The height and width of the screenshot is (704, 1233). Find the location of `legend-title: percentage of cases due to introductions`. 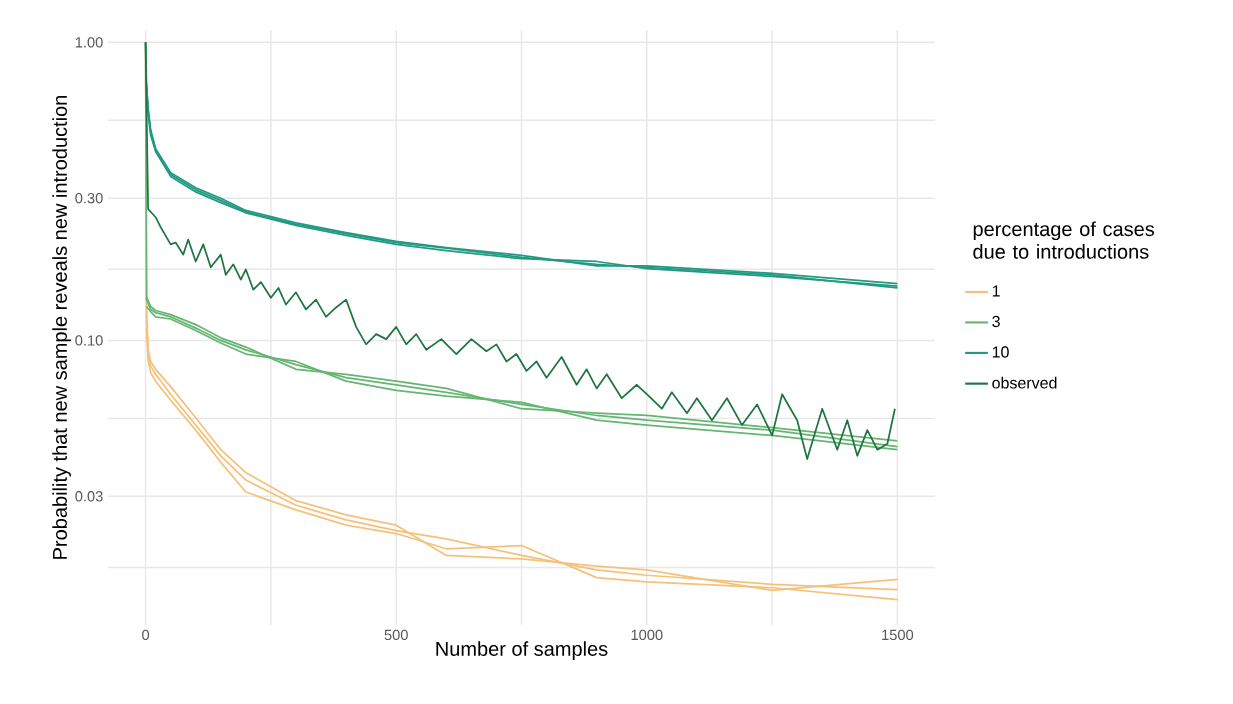

legend-title: percentage of cases due to introductions is located at coordinates (1064, 240).